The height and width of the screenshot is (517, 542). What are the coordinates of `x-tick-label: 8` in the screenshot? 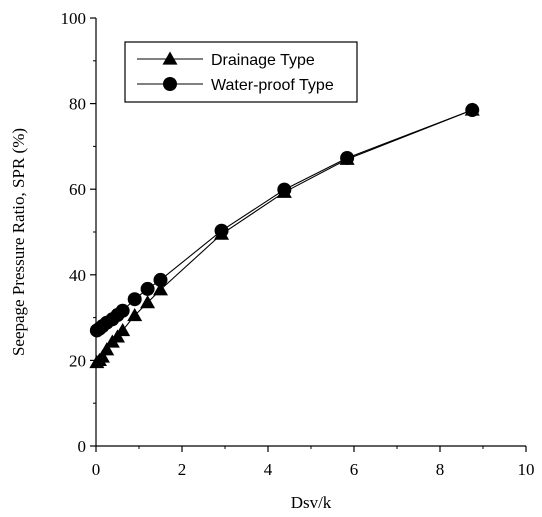 It's located at (440, 469).